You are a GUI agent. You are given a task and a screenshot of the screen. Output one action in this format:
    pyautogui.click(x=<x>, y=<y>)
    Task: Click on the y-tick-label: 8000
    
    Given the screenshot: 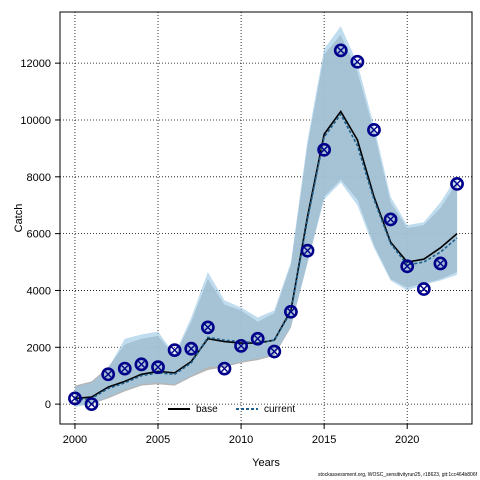 What is the action you would take?
    pyautogui.click(x=39, y=178)
    